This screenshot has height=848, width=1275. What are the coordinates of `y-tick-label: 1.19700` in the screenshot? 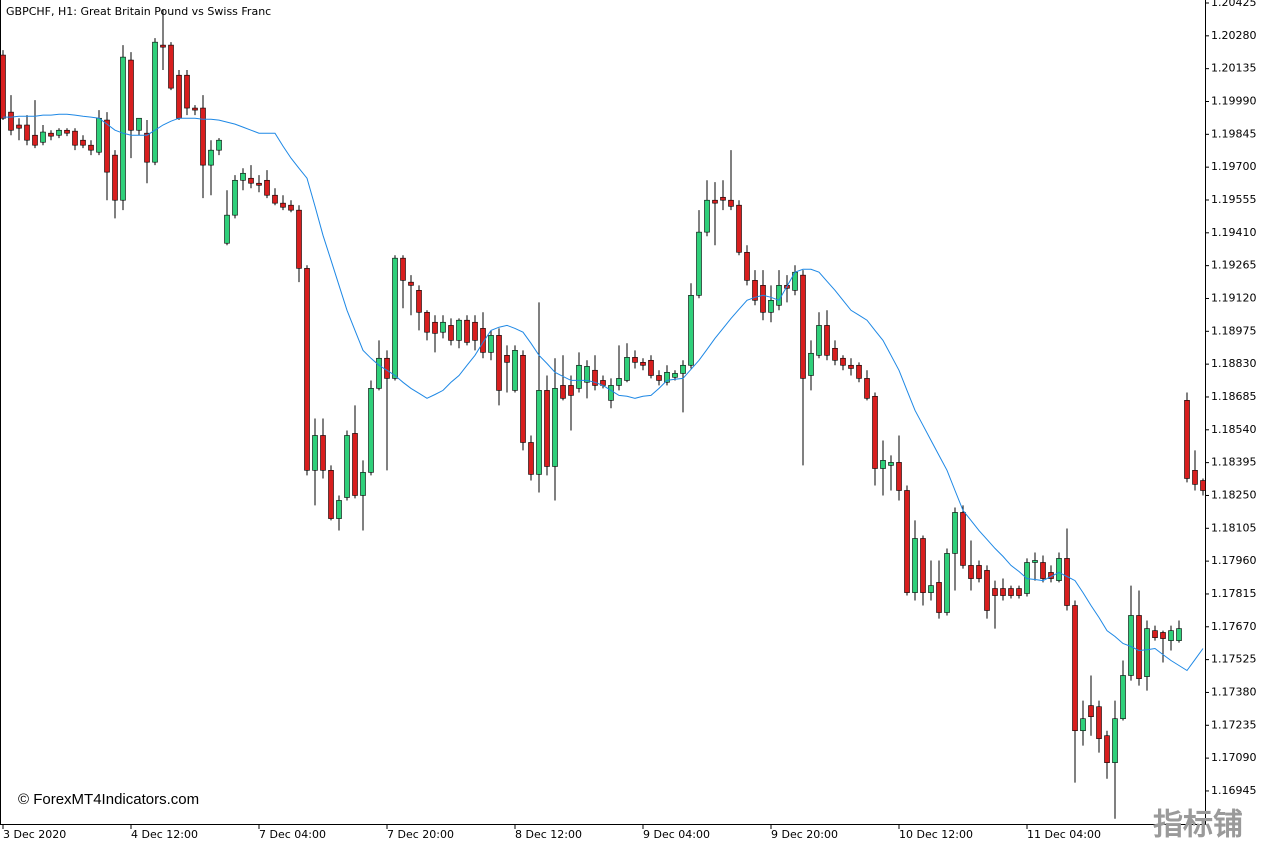 It's located at (1234, 166).